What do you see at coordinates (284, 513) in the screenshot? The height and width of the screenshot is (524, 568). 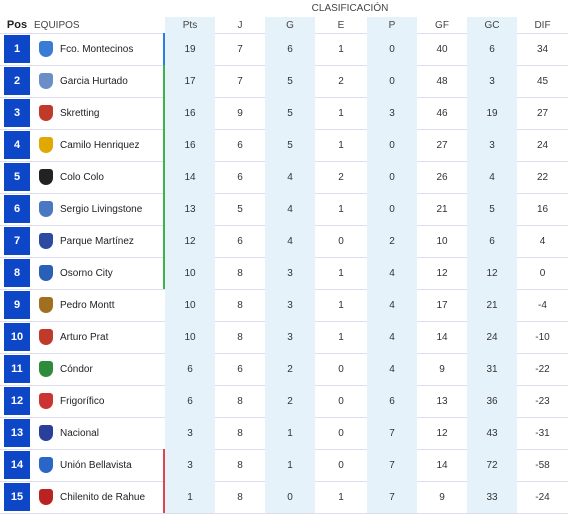 I see `row-separator` at bounding box center [284, 513].